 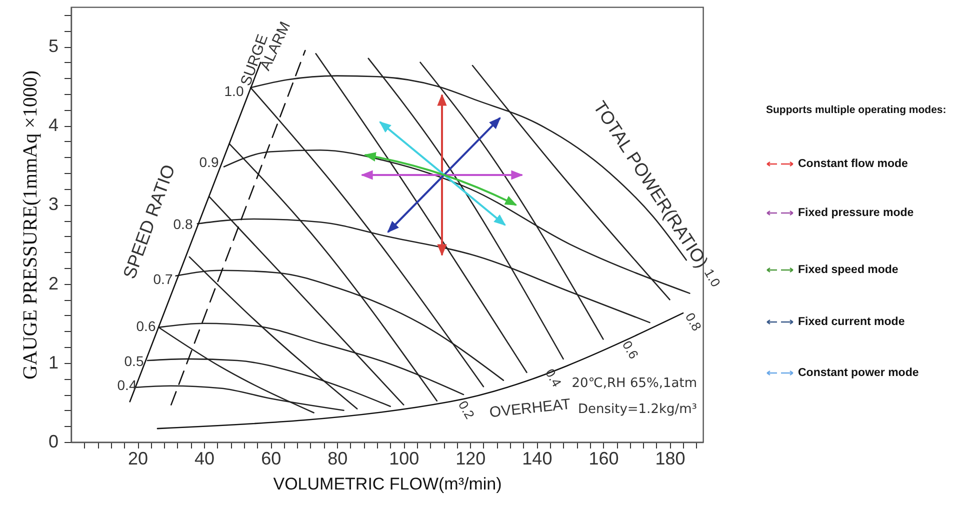 What do you see at coordinates (387, 484) in the screenshot?
I see `x-axis-title: VOLUMETRIC FLOW(m³/min)` at bounding box center [387, 484].